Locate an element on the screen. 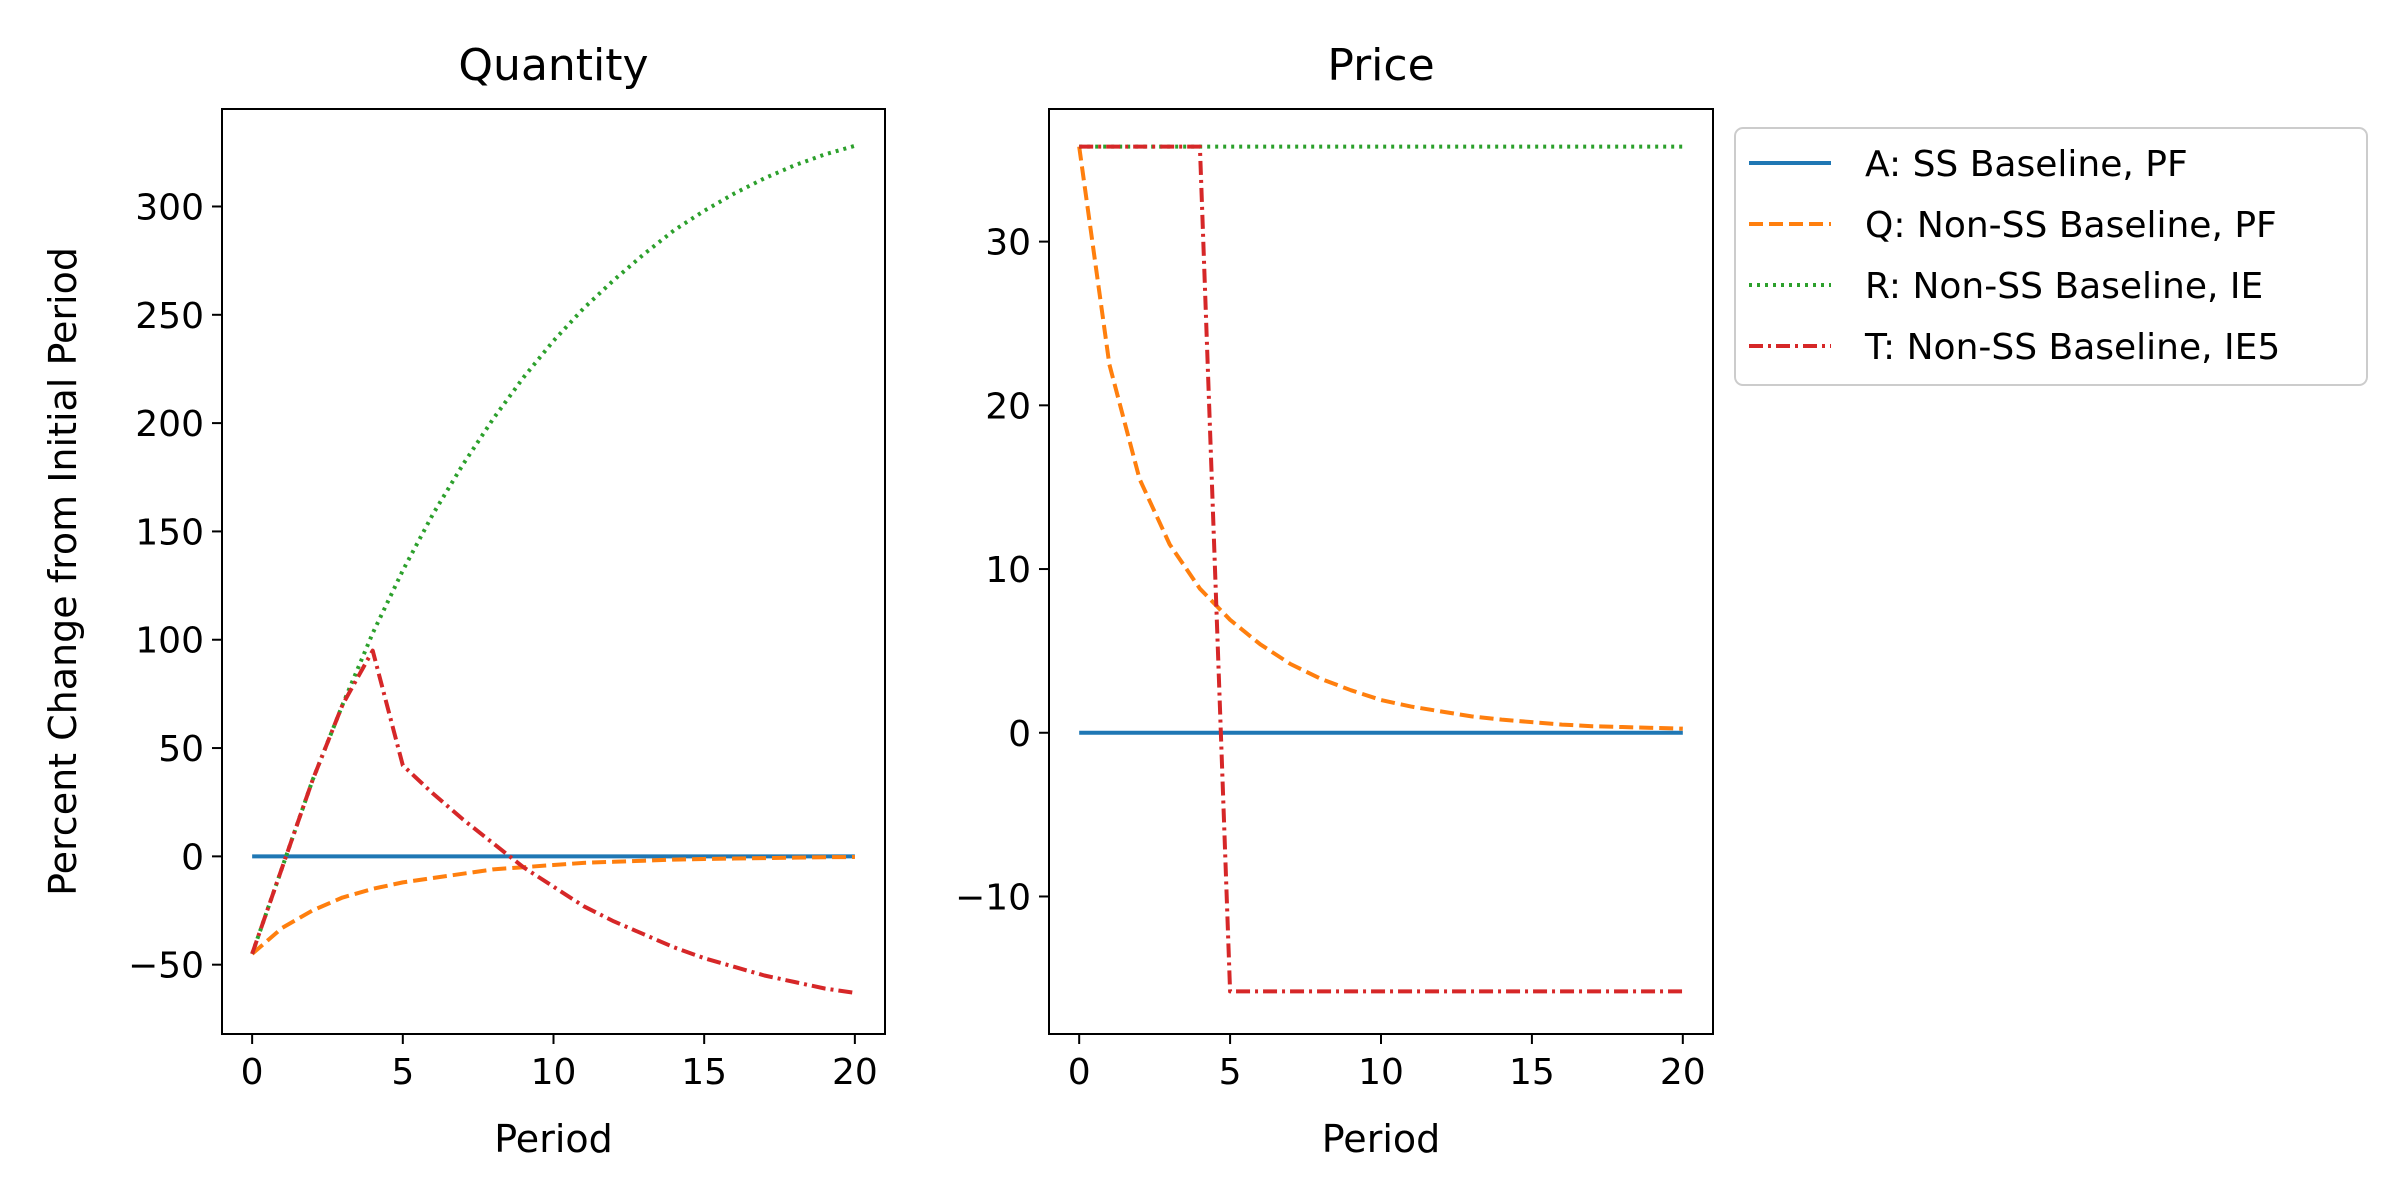 The height and width of the screenshot is (1200, 2400). legend-entry-label: A: SS Baseline, PF is located at coordinates (2026, 164).